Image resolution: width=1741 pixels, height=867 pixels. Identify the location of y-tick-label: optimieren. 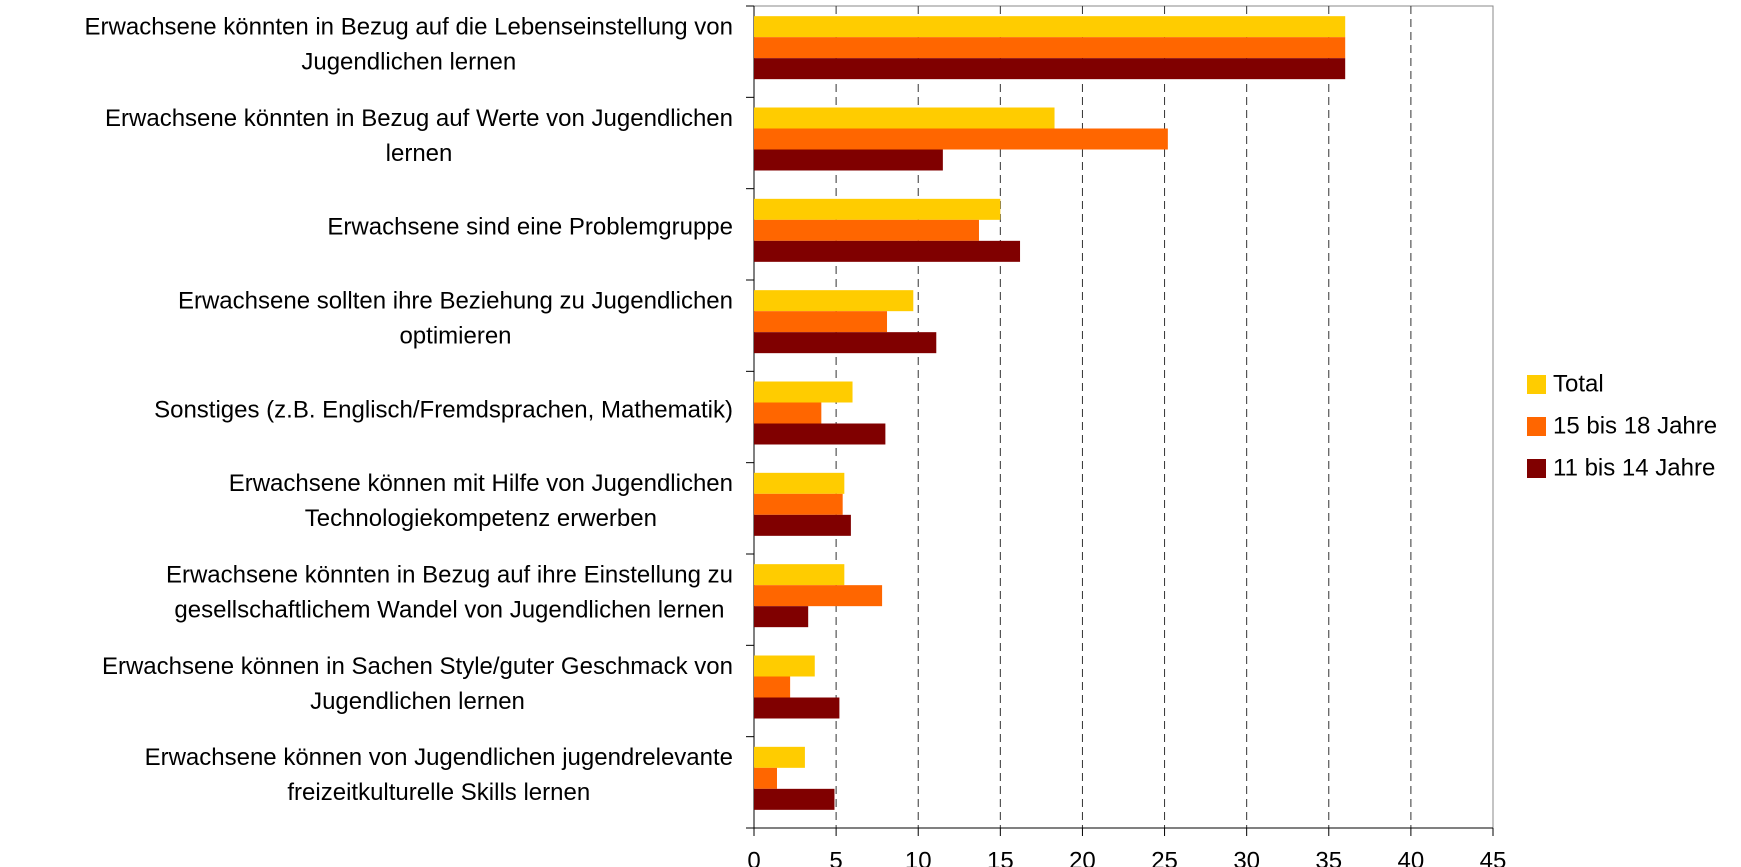
(455, 336).